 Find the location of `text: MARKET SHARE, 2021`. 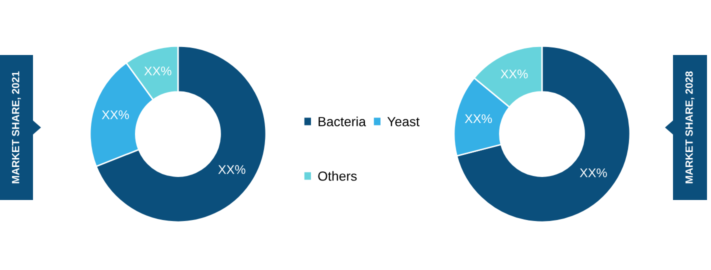

text: MARKET SHARE, 2021 is located at coordinates (16, 127).